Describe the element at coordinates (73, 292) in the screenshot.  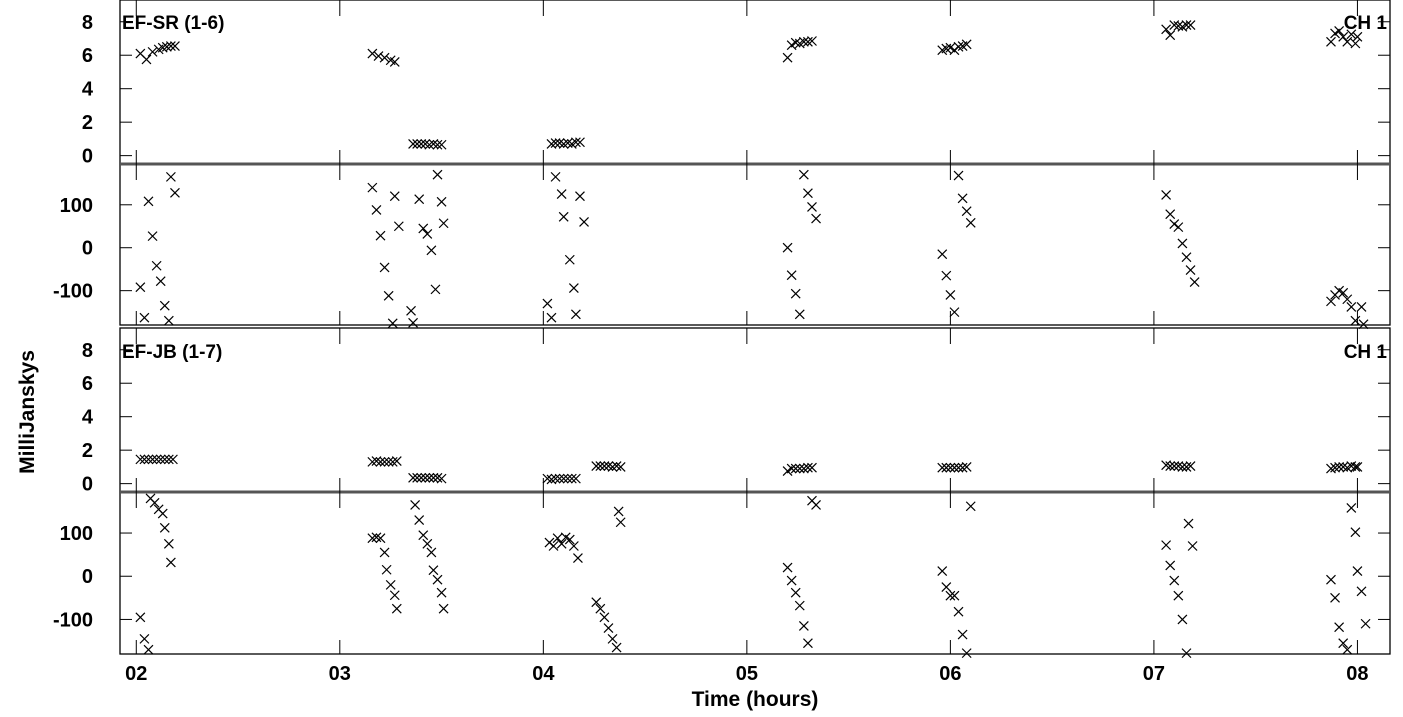
I see `phase-tick-label: -100` at that location.